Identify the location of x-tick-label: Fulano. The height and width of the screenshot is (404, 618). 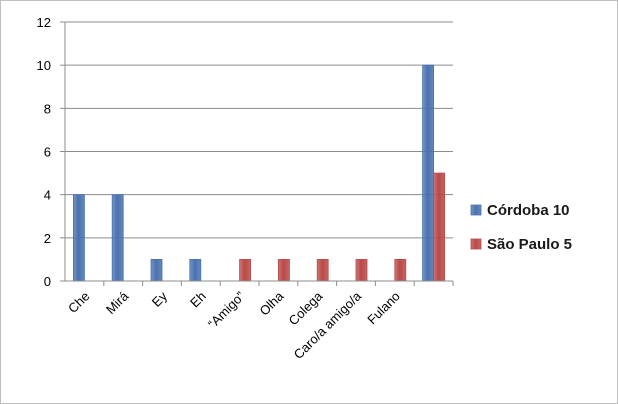
(383, 308).